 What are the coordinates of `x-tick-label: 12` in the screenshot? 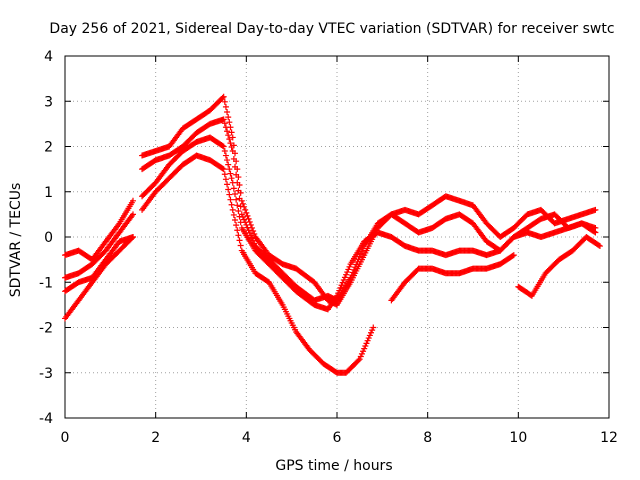 It's located at (609, 438).